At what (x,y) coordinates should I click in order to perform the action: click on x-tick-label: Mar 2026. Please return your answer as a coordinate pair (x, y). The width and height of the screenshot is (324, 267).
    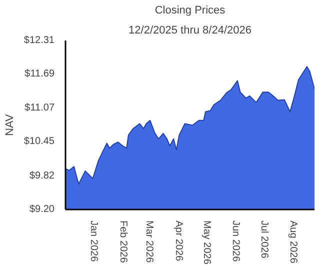
    Looking at the image, I should click on (149, 242).